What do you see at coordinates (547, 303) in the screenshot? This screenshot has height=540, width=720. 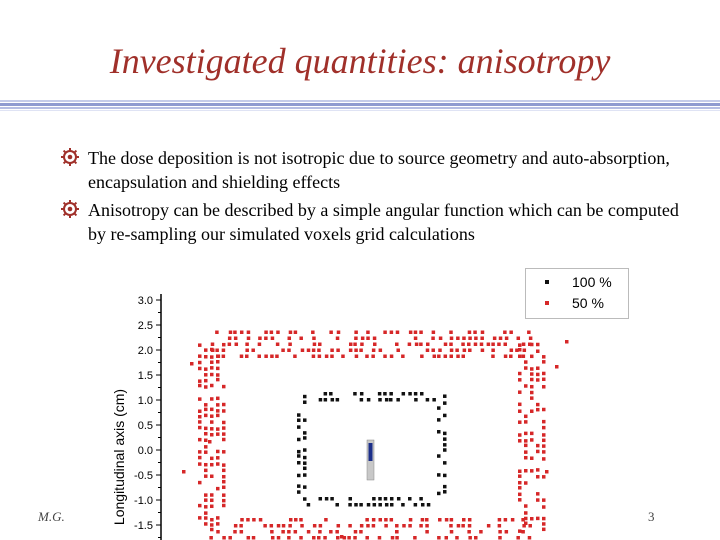 I see `legend-marker-red` at bounding box center [547, 303].